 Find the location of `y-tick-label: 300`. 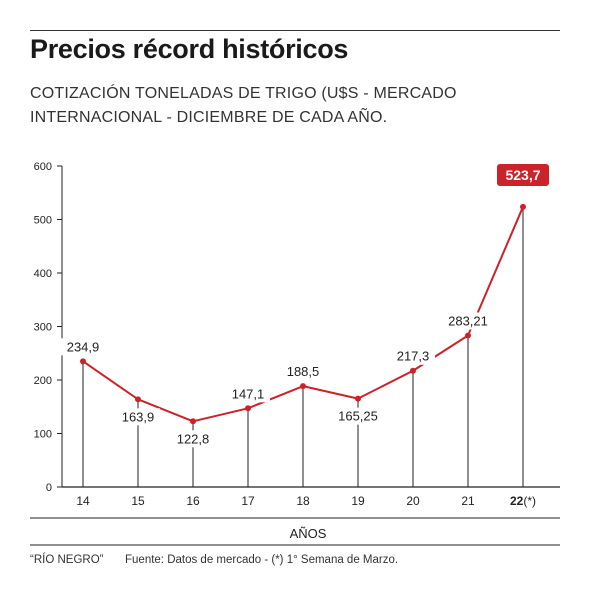

y-tick-label: 300 is located at coordinates (43, 328).